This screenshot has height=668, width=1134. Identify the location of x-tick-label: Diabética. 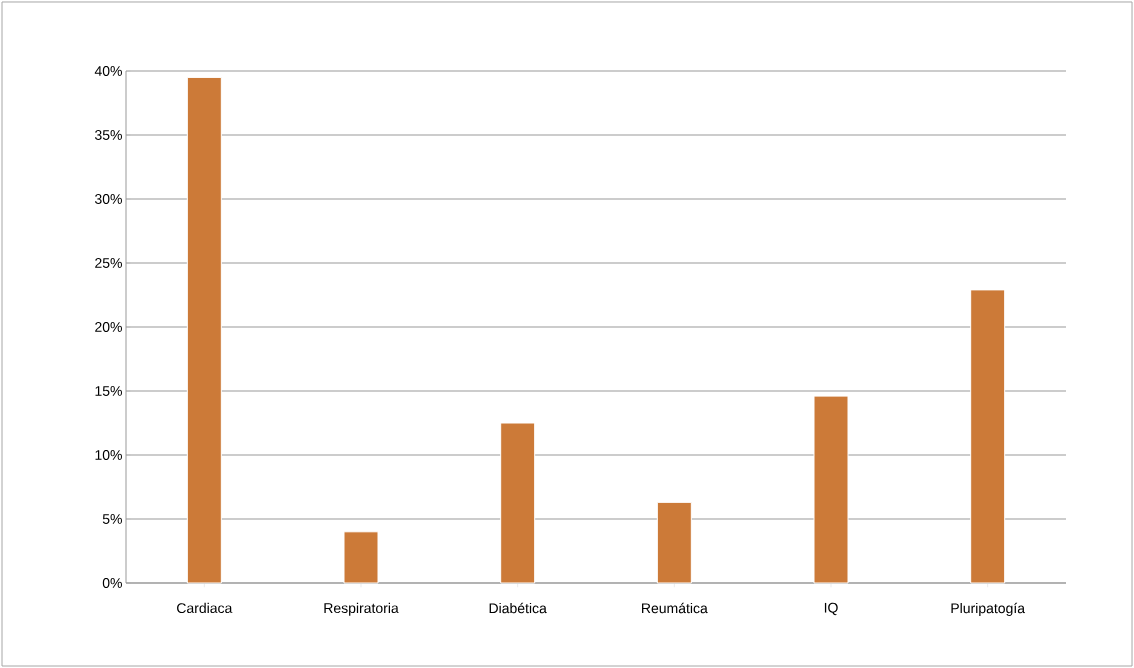
(518, 608).